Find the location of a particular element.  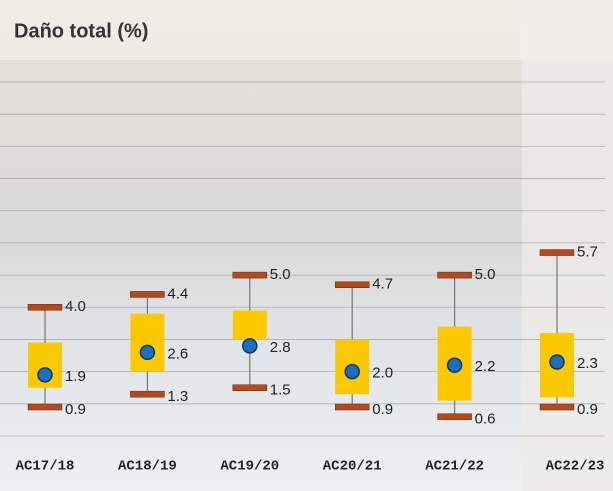

x-tick-label: AC17/18 is located at coordinates (45, 467).